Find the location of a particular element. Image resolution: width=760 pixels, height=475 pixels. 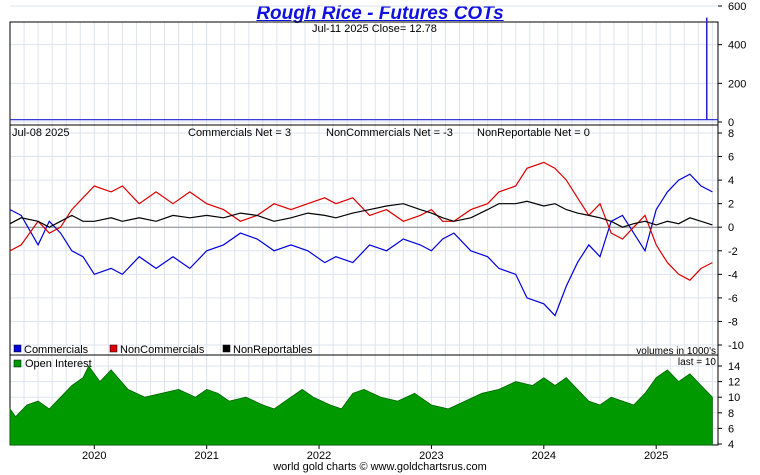

net-header-item: Commercials Net = 3 is located at coordinates (239, 133).